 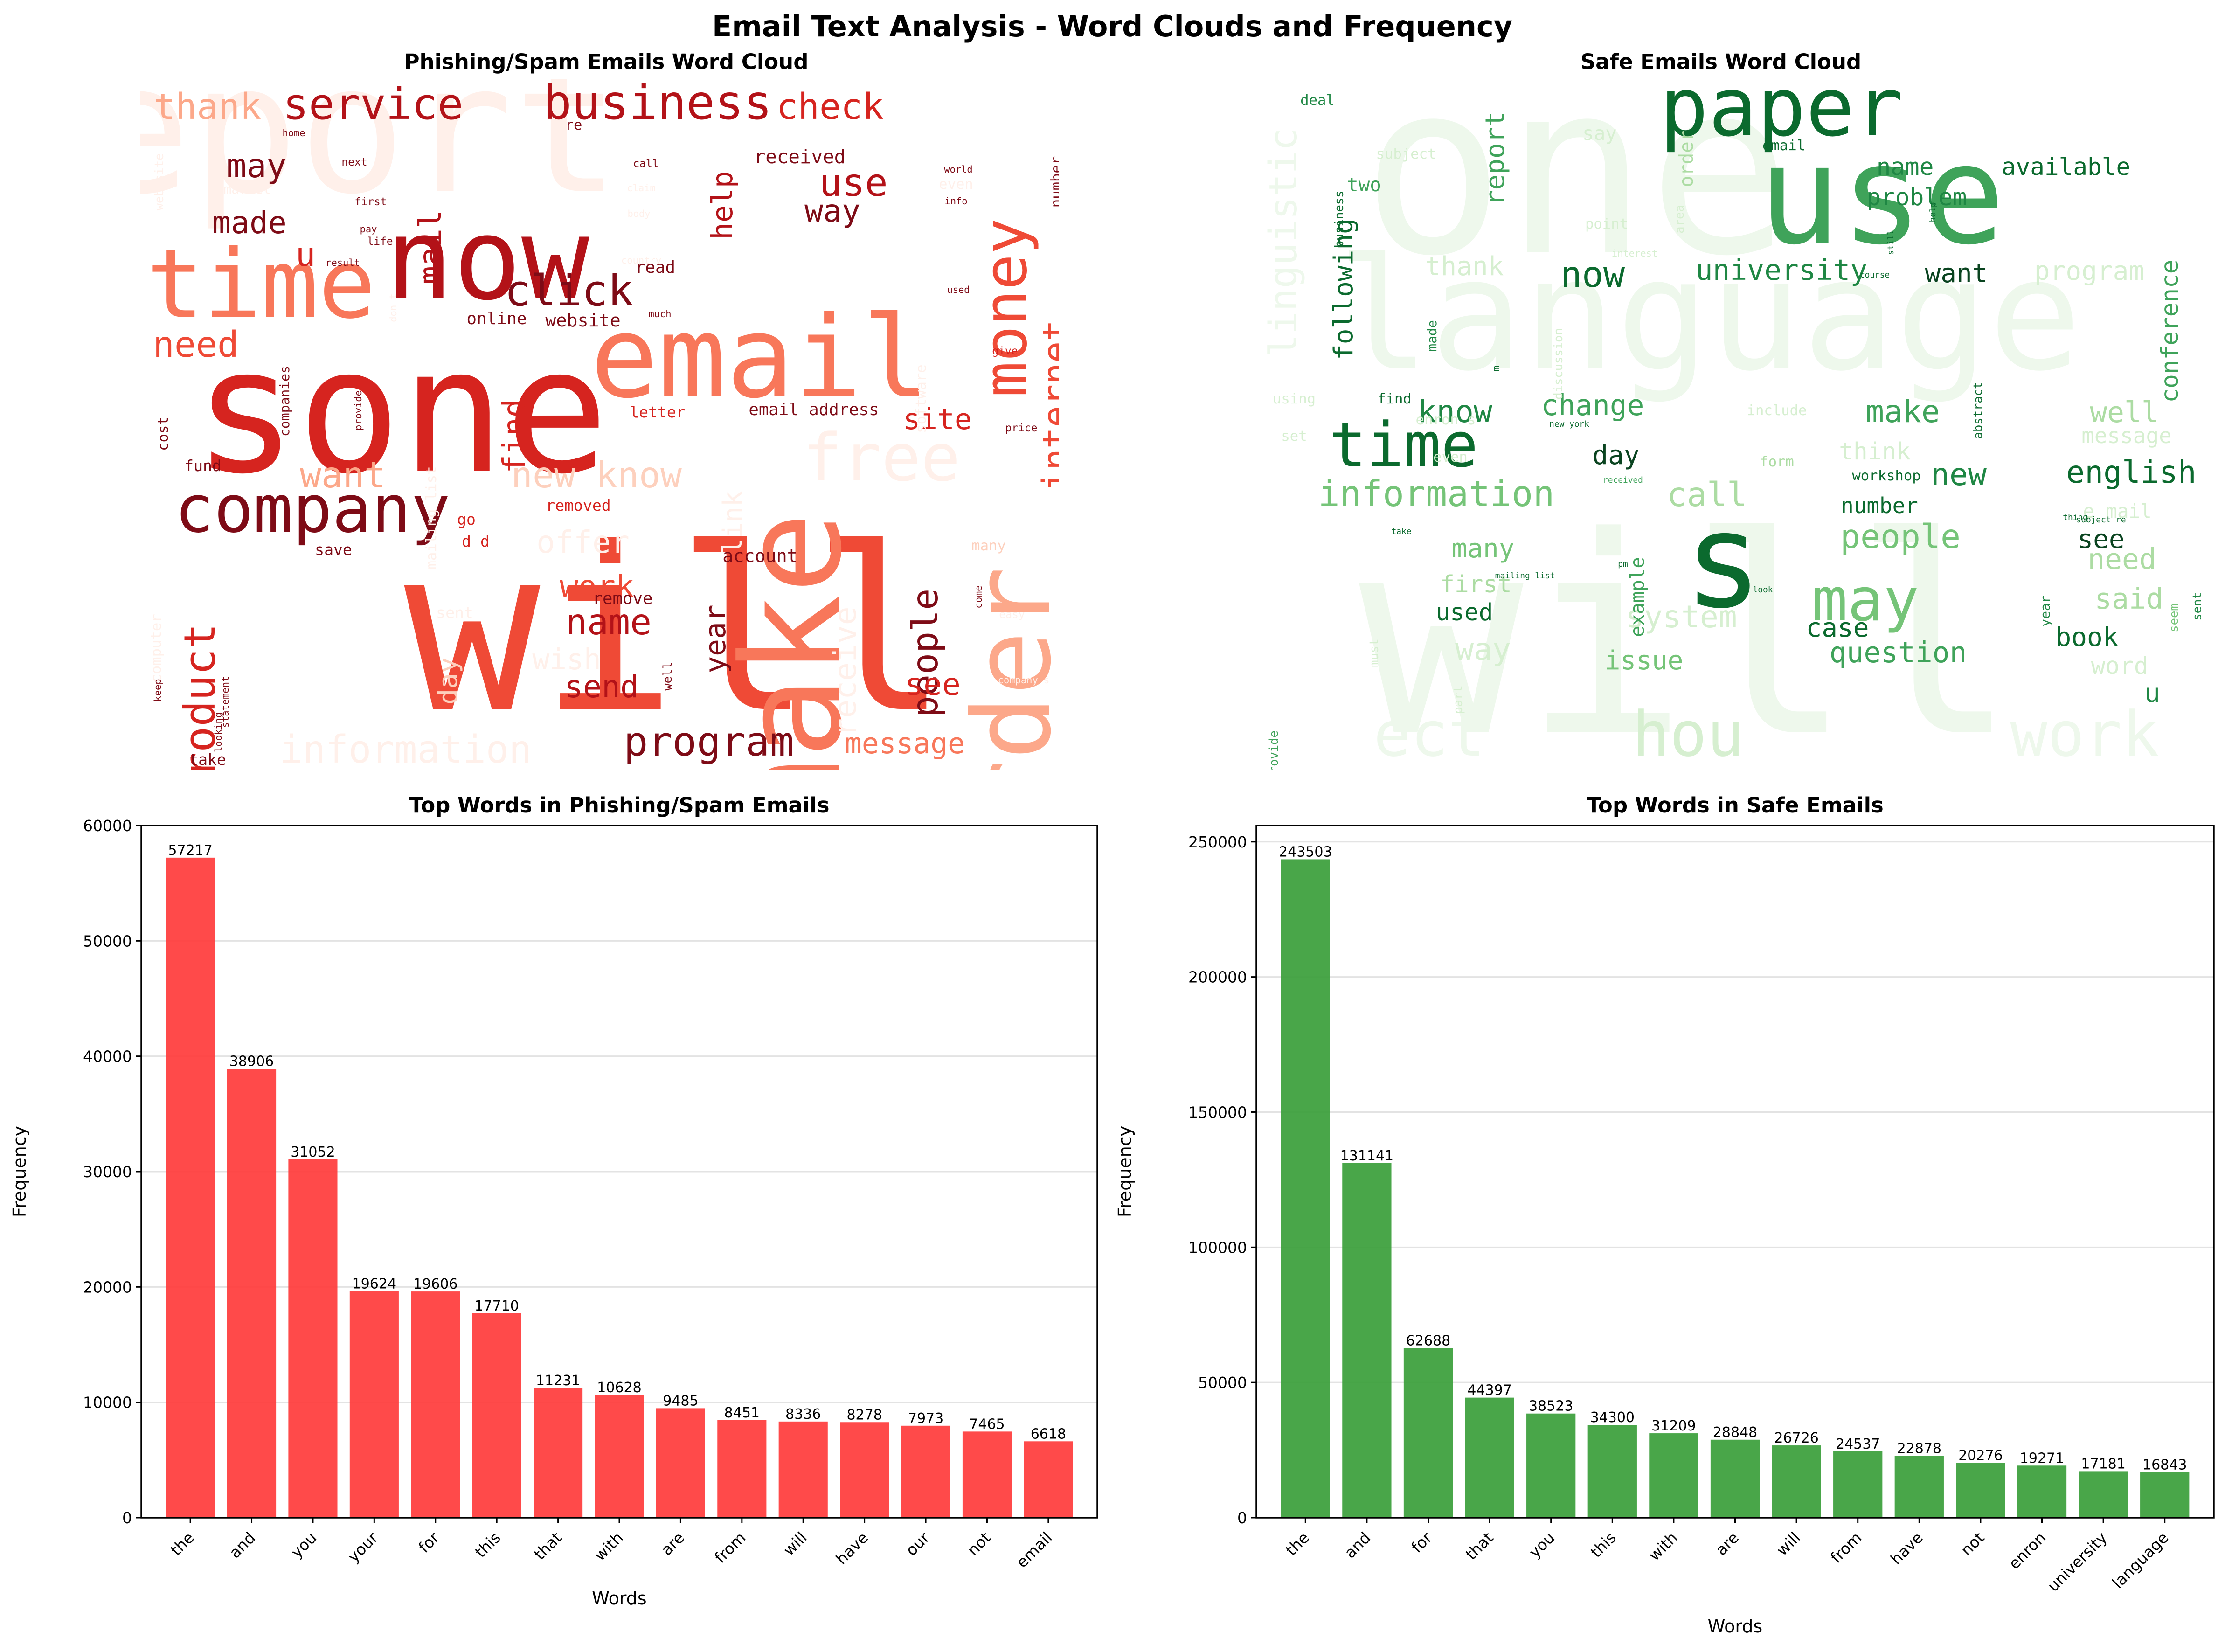 What do you see at coordinates (1735, 805) in the screenshot?
I see `chart-title: Top Words in Safe Emails` at bounding box center [1735, 805].